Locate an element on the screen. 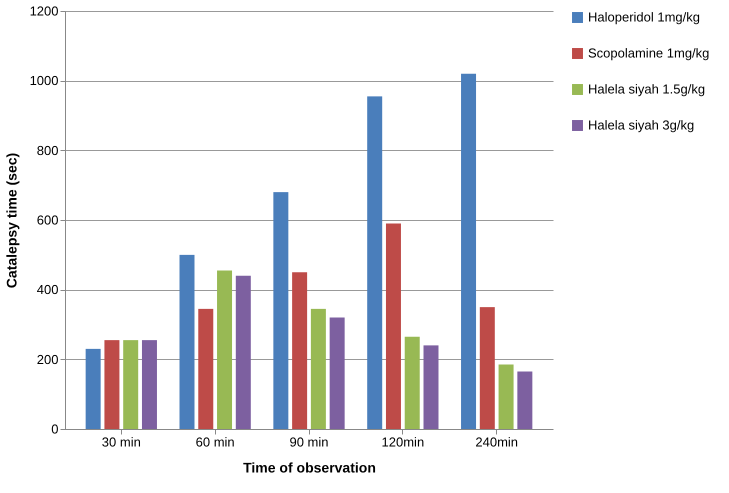  y-tick-label: 800 is located at coordinates (47, 150).